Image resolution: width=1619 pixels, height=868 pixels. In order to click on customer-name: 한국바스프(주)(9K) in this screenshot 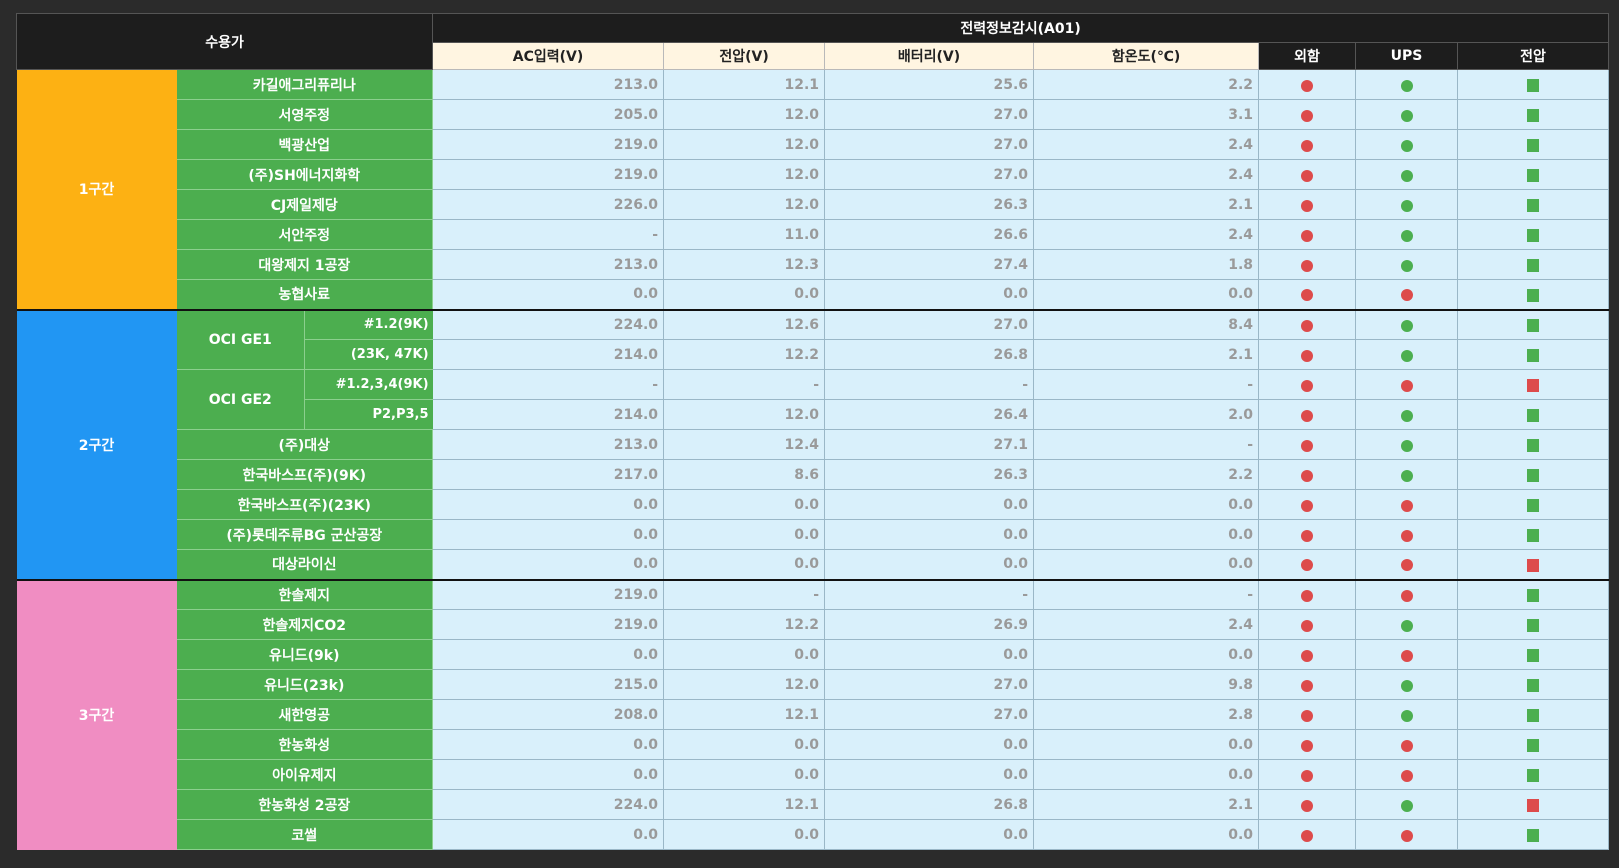, I will do `click(305, 474)`.